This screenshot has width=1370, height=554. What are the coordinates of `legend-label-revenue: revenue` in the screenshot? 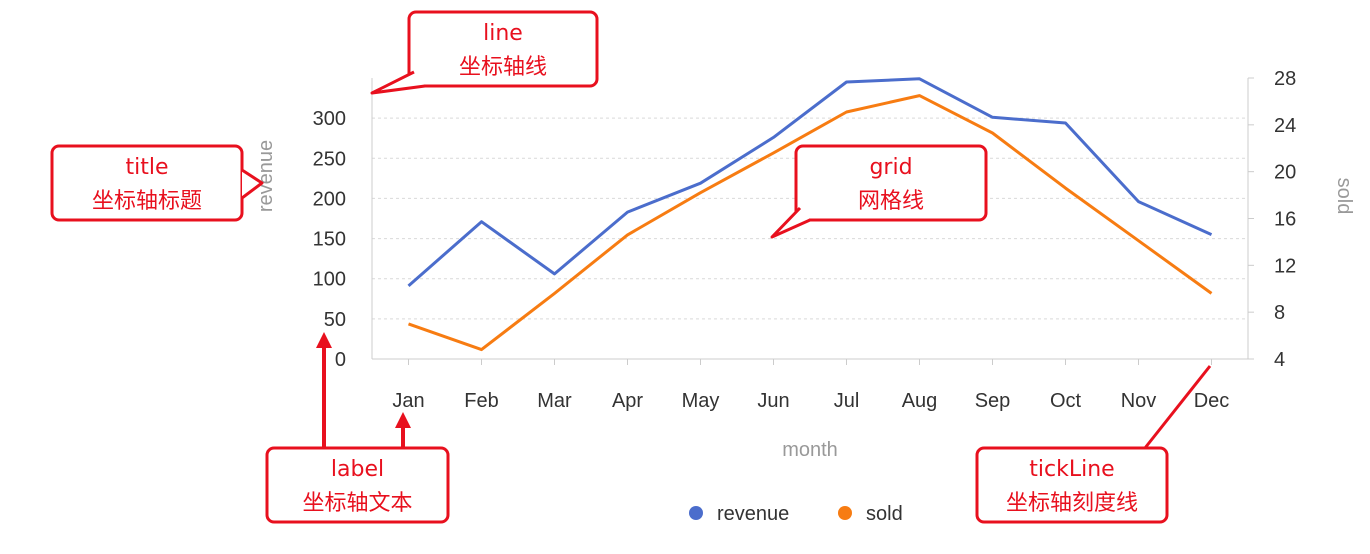 It's located at (753, 514).